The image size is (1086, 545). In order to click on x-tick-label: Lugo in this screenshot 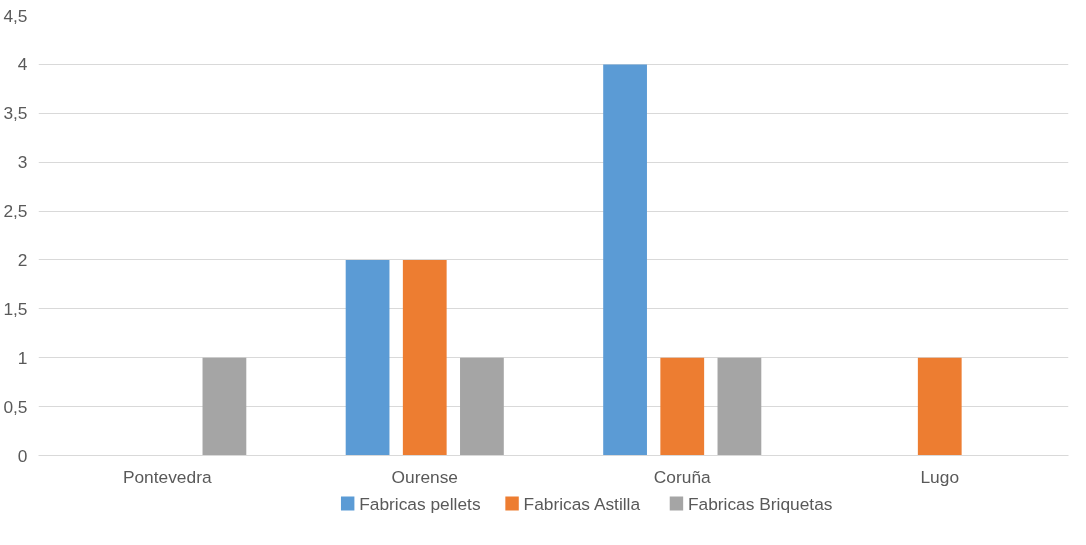, I will do `click(940, 476)`.